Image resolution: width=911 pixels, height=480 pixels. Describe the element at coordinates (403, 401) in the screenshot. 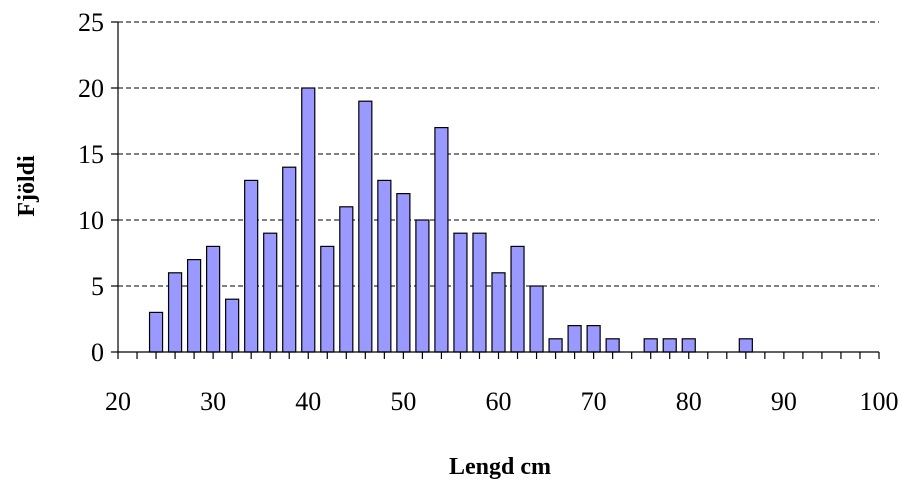

I see `x-tick-label-50: 50` at that location.